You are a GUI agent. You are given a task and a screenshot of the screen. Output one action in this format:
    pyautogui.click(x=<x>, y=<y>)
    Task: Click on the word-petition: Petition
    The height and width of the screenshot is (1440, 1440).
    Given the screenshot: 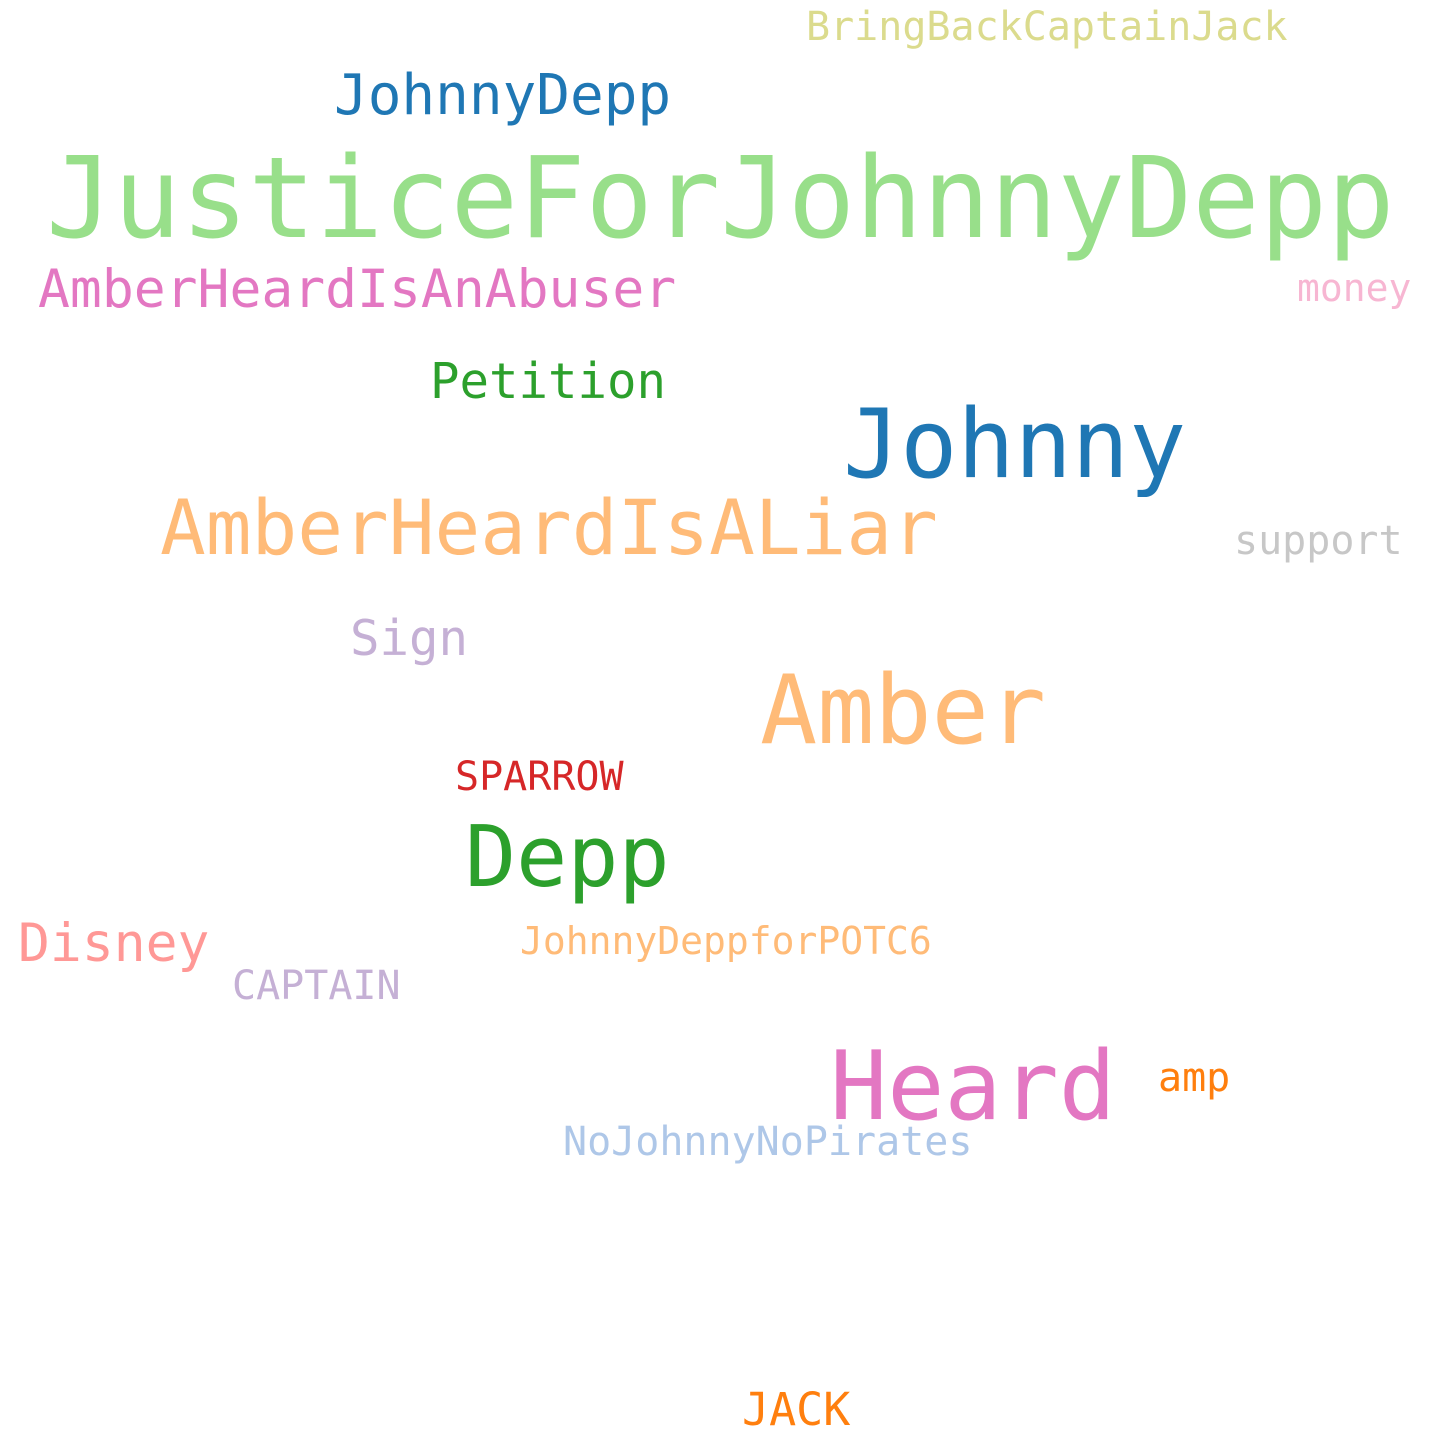 What is the action you would take?
    pyautogui.click(x=548, y=381)
    